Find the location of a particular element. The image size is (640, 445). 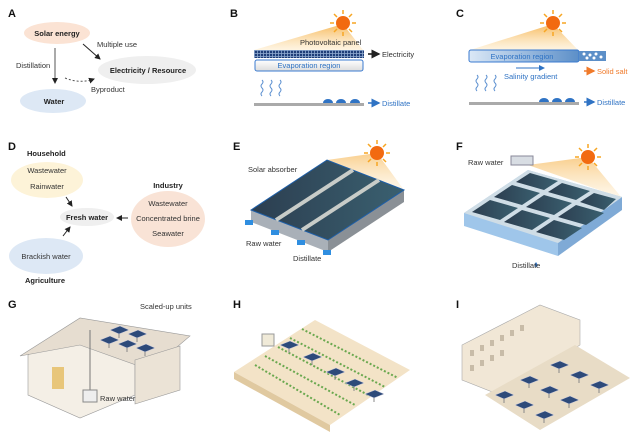

industry-node is located at coordinates (168, 219).